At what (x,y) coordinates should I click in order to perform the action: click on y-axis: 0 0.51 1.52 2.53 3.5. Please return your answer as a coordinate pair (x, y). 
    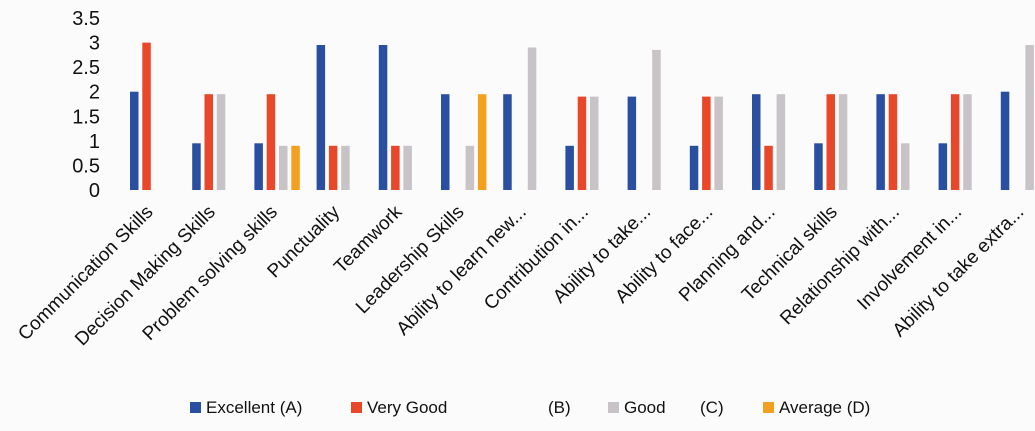
    Looking at the image, I should click on (86, 105).